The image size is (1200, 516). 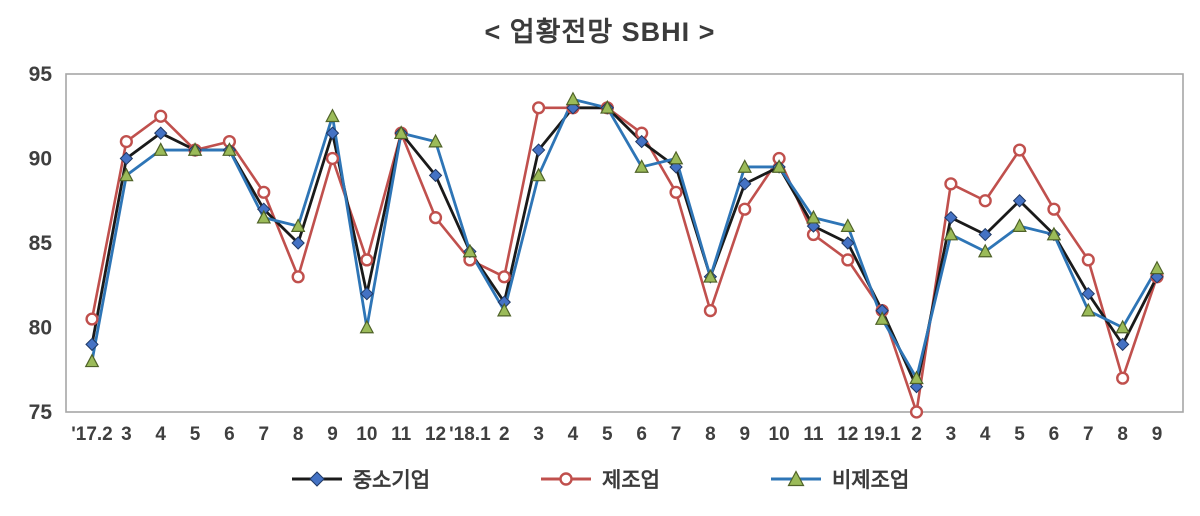 What do you see at coordinates (316, 479) in the screenshot?
I see `sme-diamond-icon` at bounding box center [316, 479].